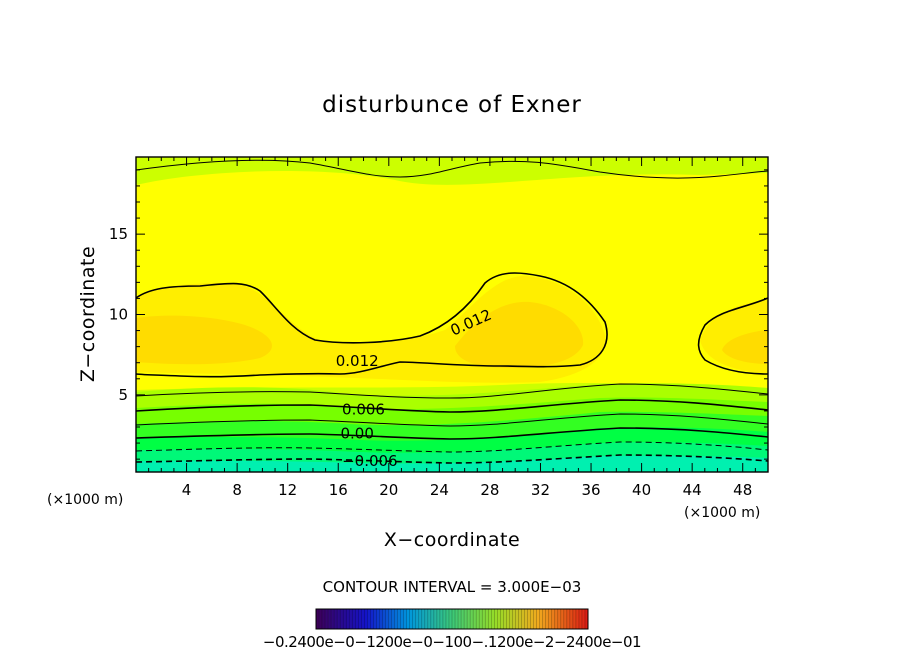  What do you see at coordinates (187, 490) in the screenshot?
I see `x-tick-label: 4` at bounding box center [187, 490].